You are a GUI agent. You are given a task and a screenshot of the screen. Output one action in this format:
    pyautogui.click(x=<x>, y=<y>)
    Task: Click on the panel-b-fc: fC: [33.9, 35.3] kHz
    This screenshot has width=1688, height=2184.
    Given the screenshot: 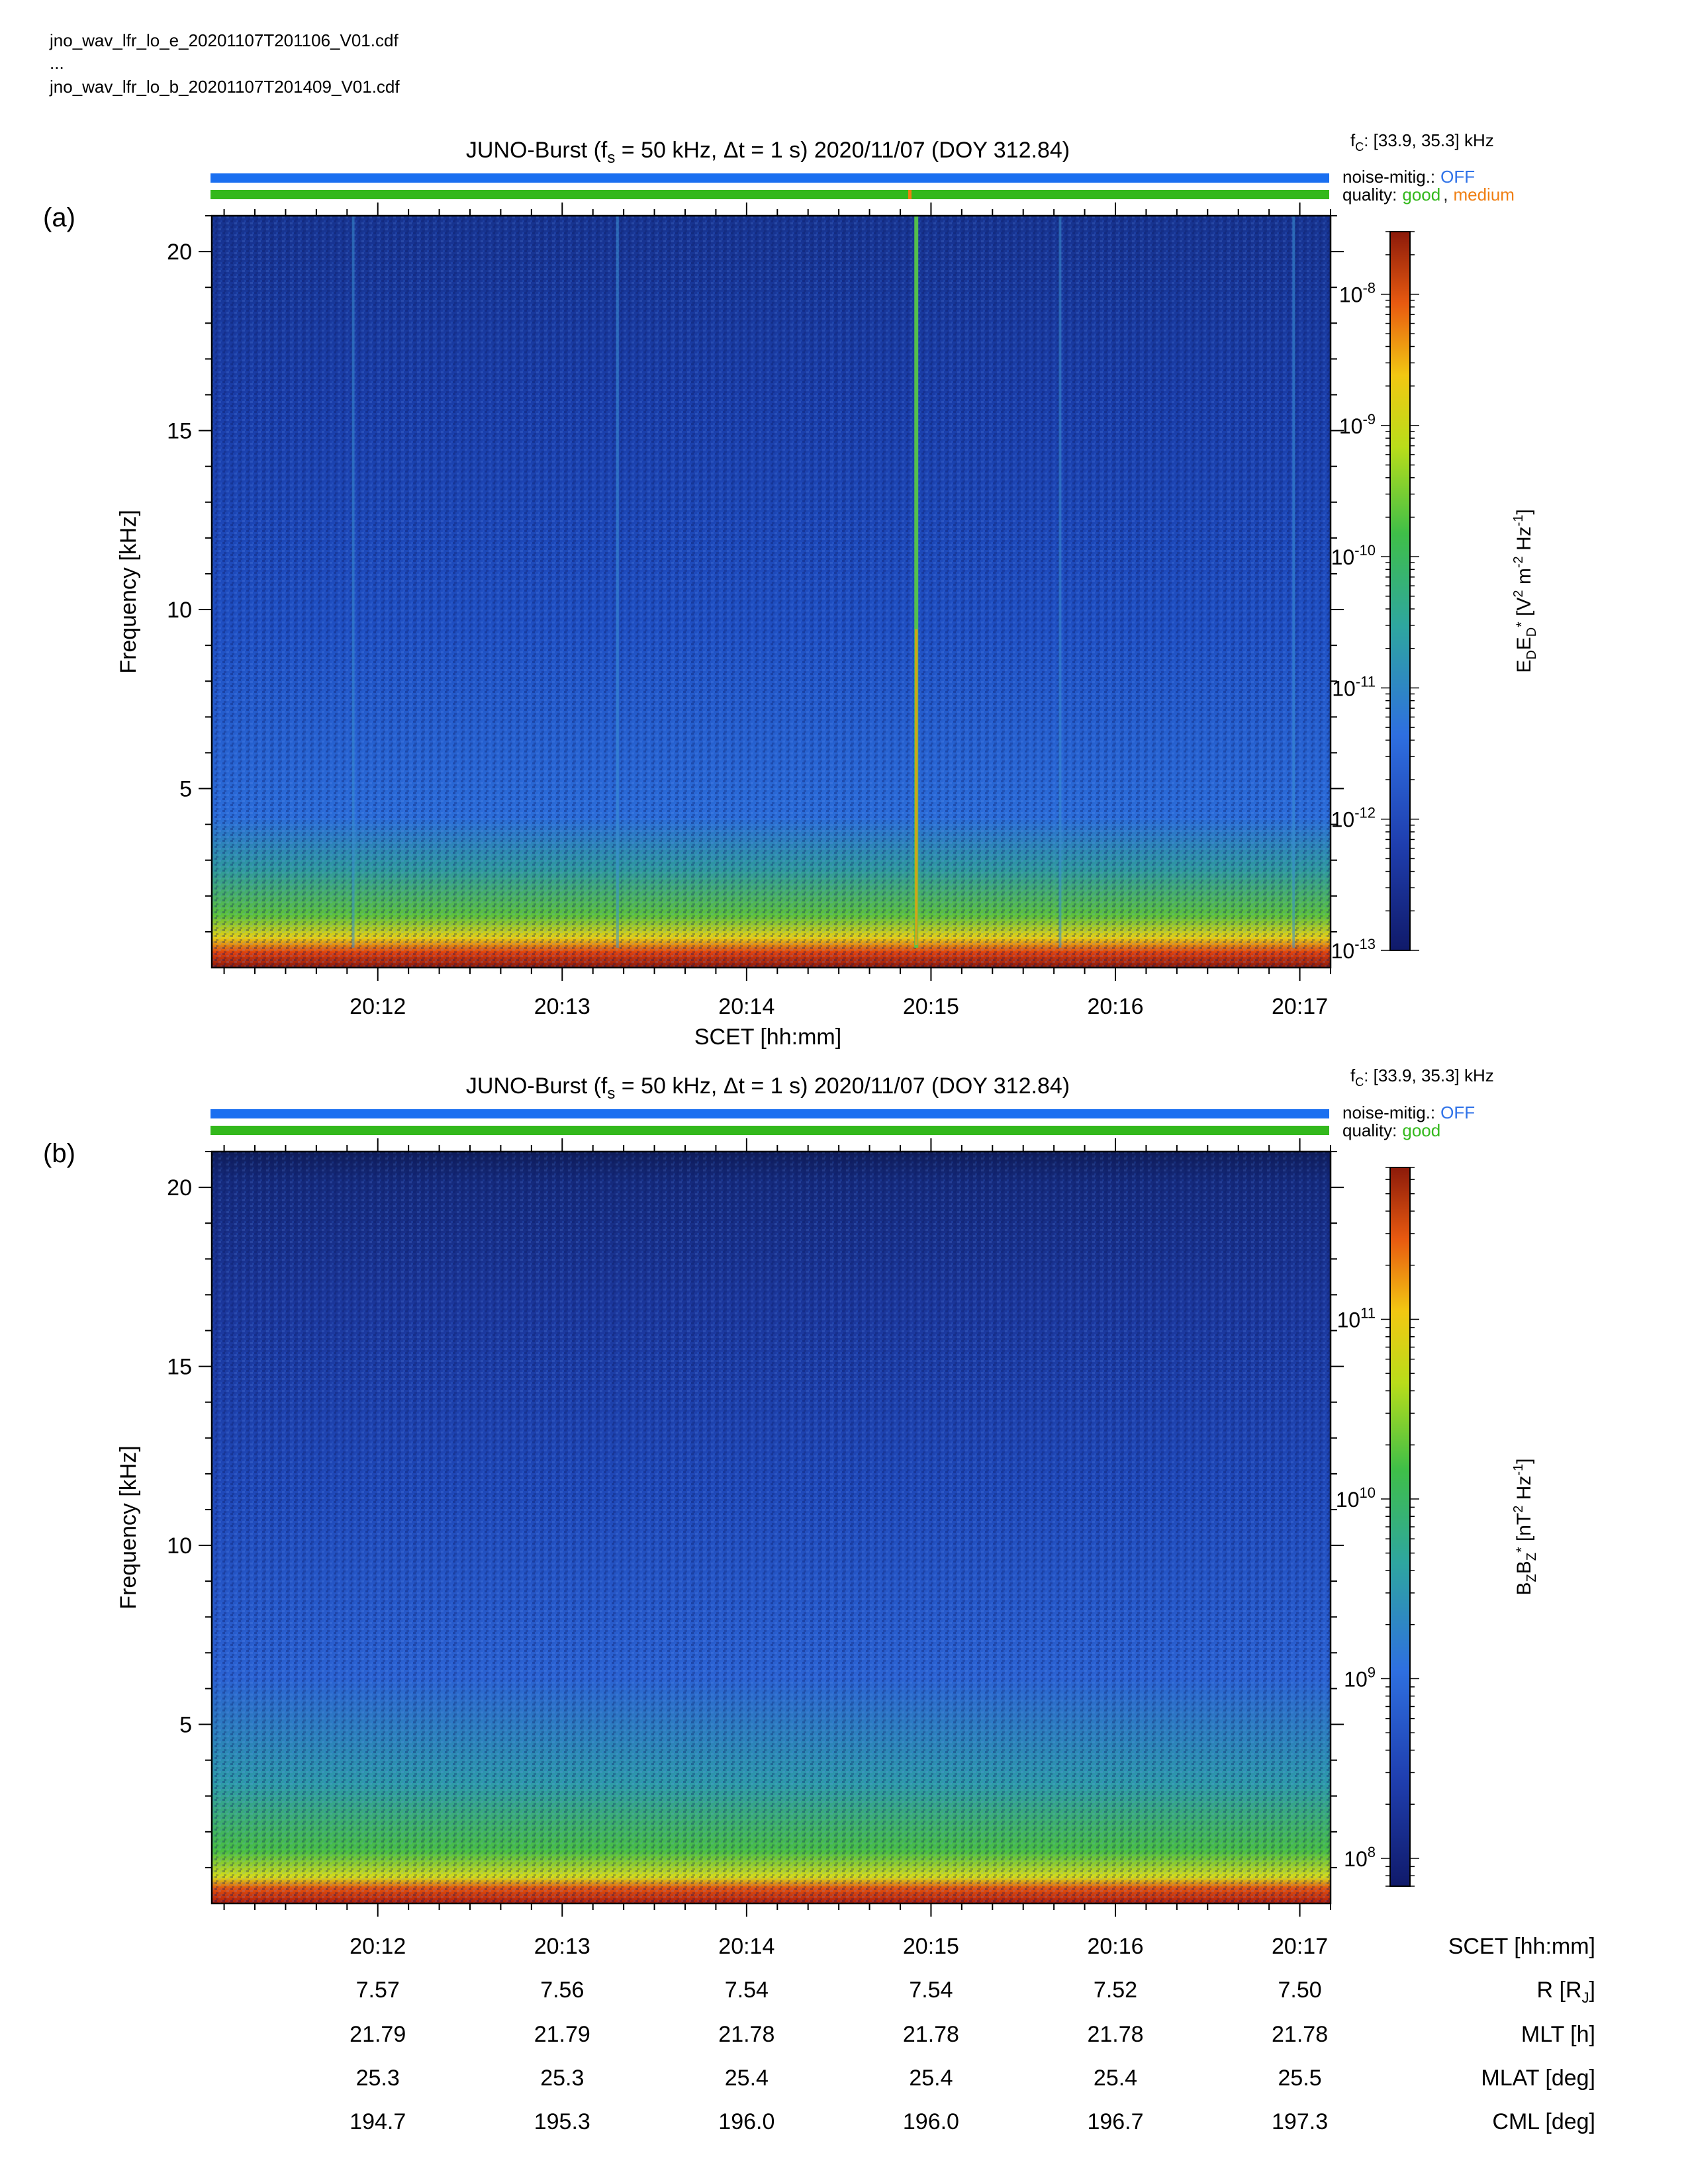 What is the action you would take?
    pyautogui.click(x=1422, y=1077)
    